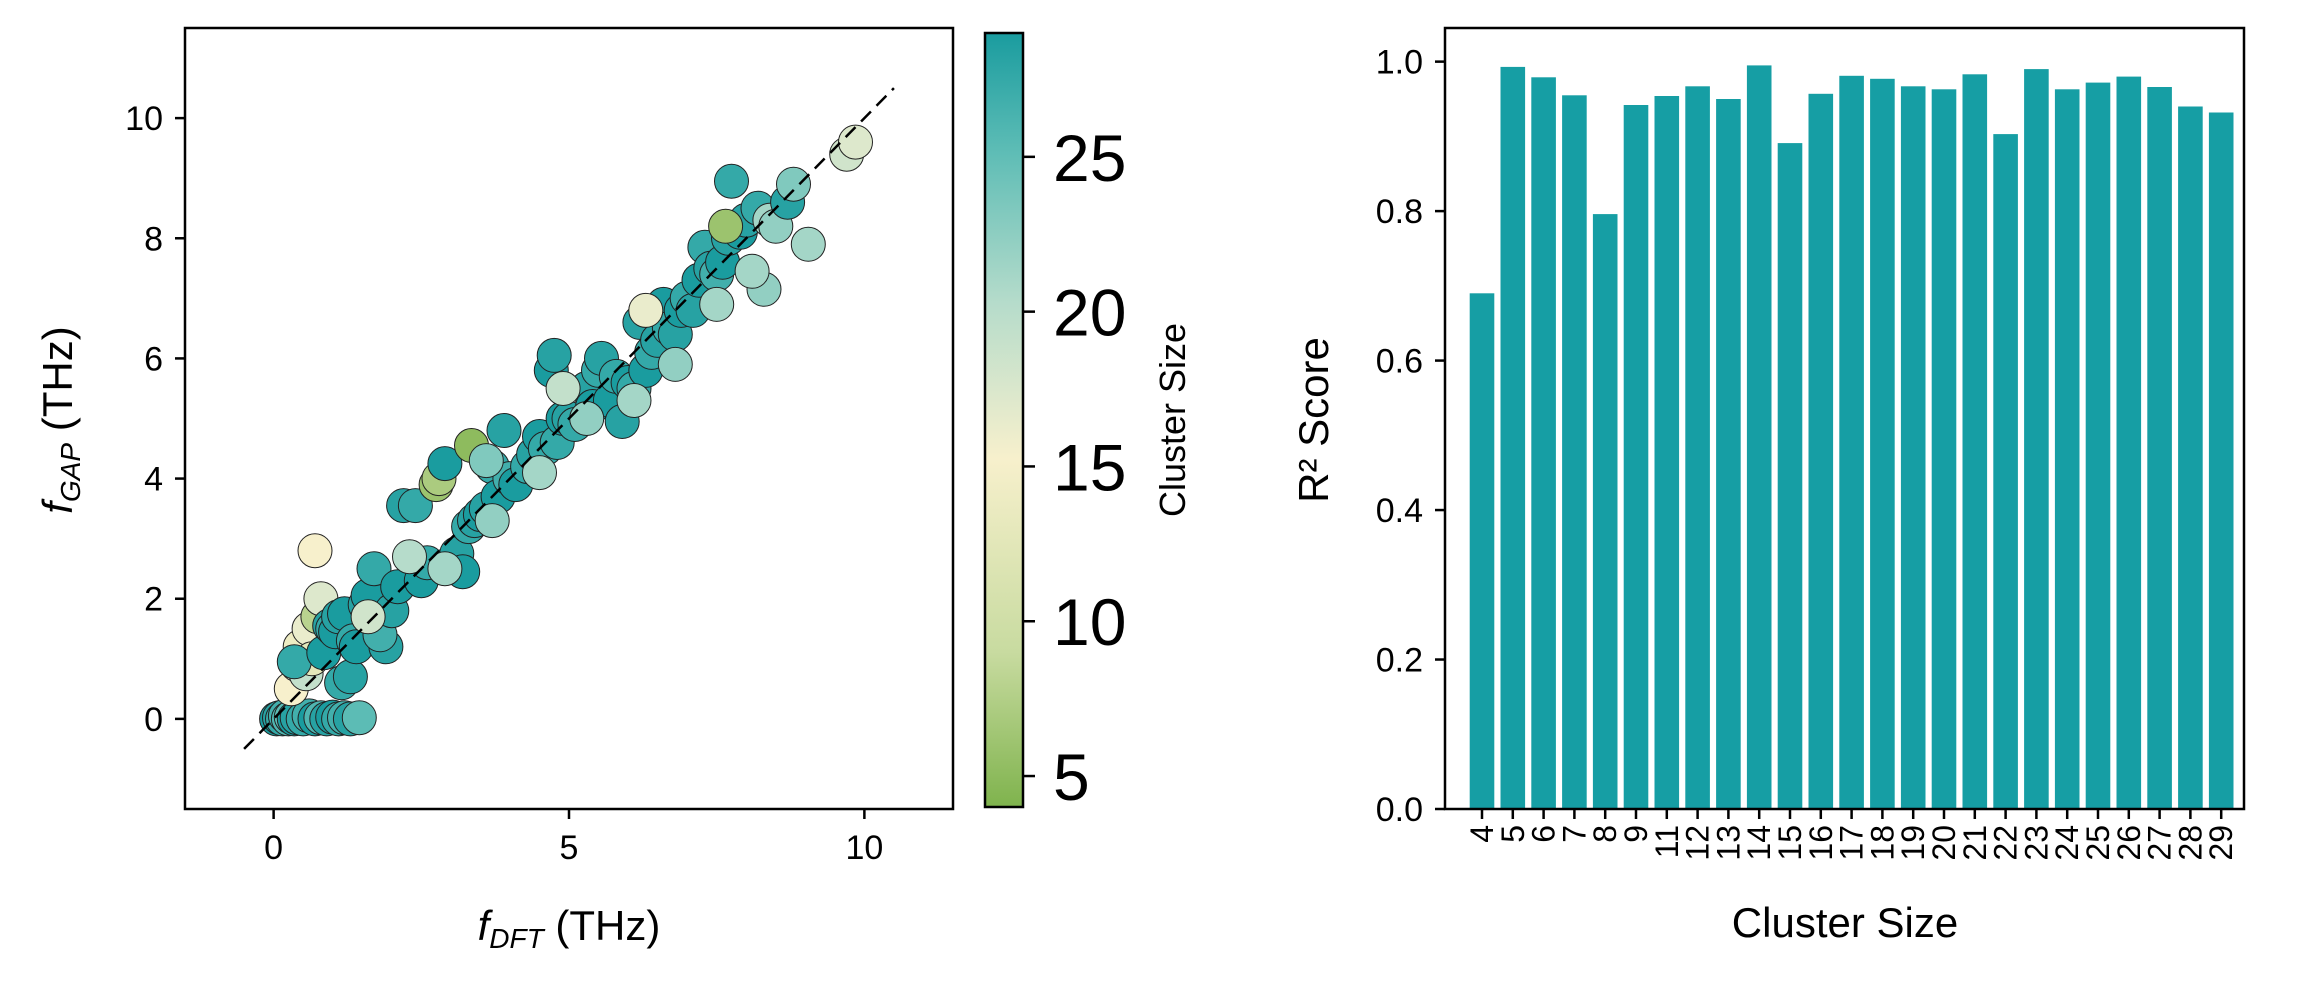 Image resolution: width=2312 pixels, height=985 pixels. What do you see at coordinates (1399, 661) in the screenshot?
I see `bar-y-tick-label: 0.2` at bounding box center [1399, 661].